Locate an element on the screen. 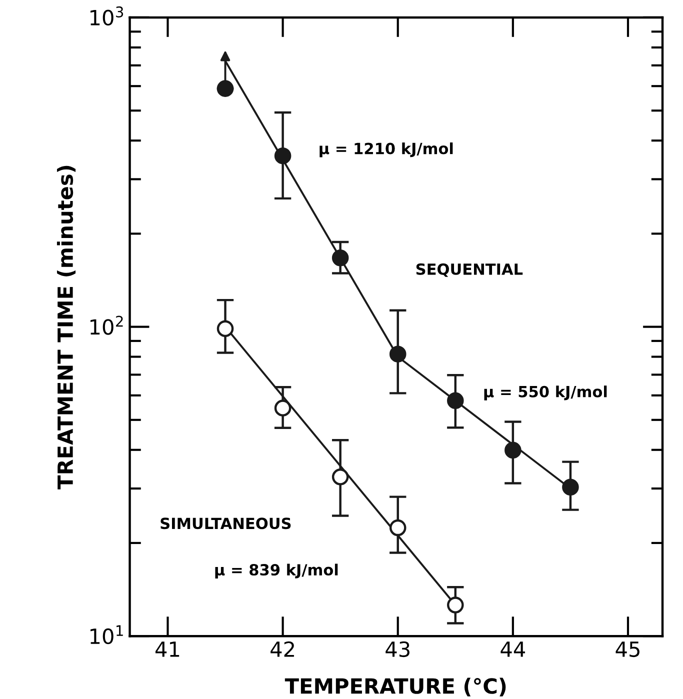 Image resolution: width=683 pixels, height=699 pixels. annotation: μ = 550 kJ/mol is located at coordinates (545, 393).